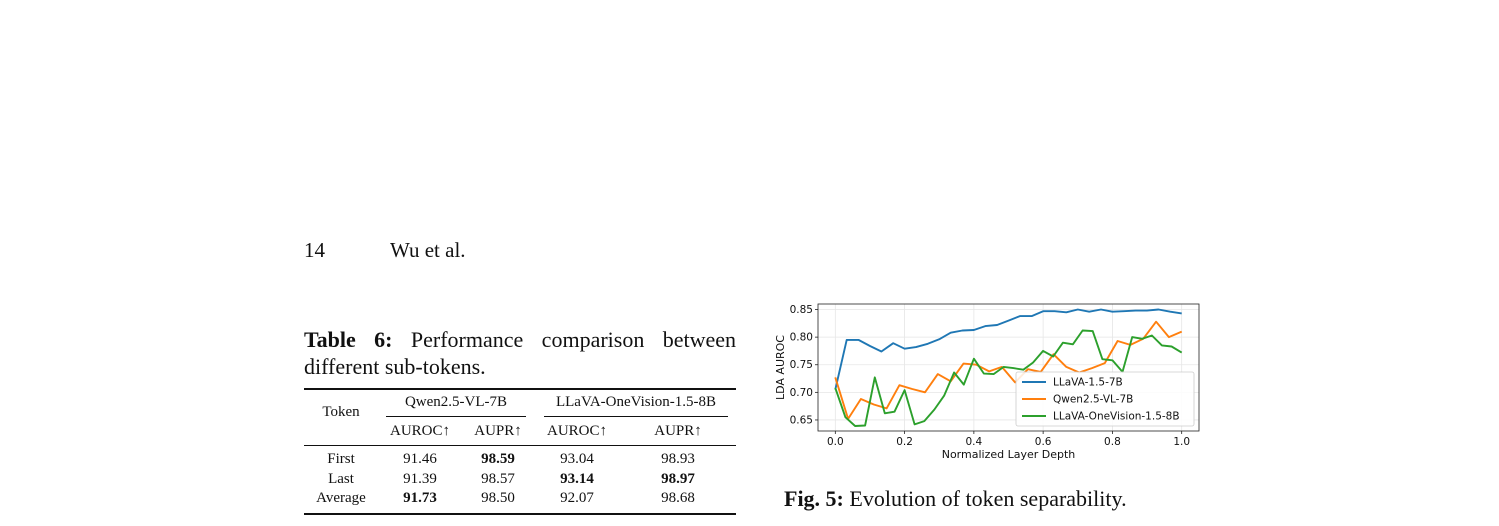  I want to click on x-tick-label: 0.2, so click(904, 442).